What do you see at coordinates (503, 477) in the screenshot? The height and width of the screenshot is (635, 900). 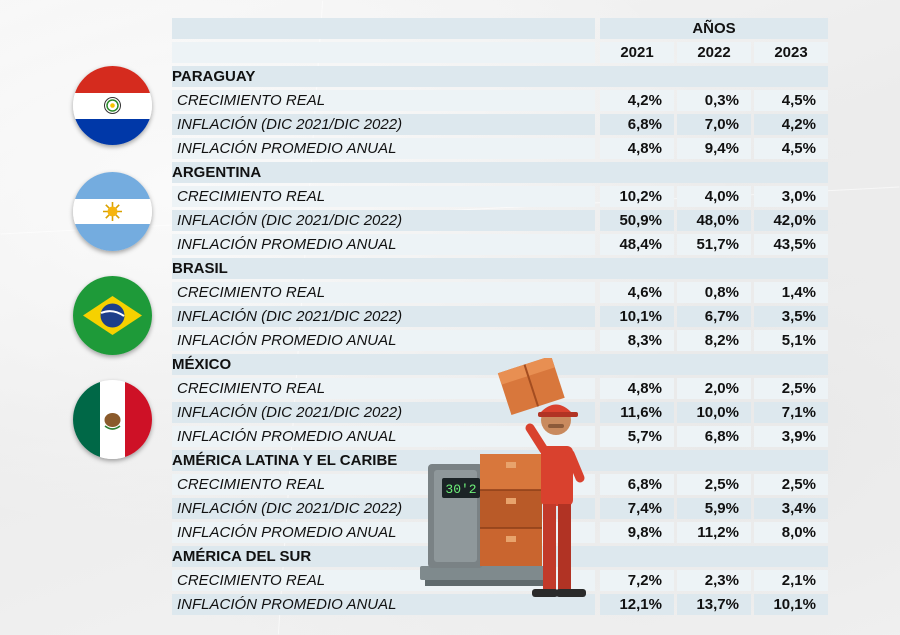 I see `delivery-worker-illustration: 30'2` at bounding box center [503, 477].